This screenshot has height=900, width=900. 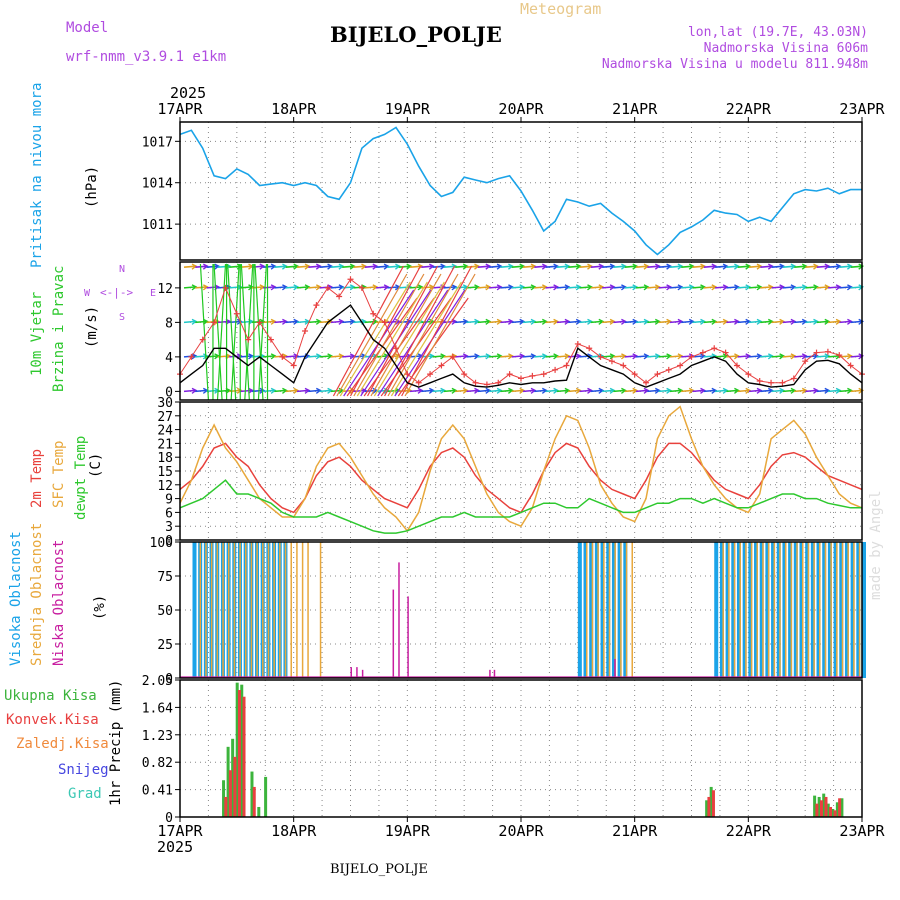 I want to click on y-tick-label: 12, so click(x=165, y=289).